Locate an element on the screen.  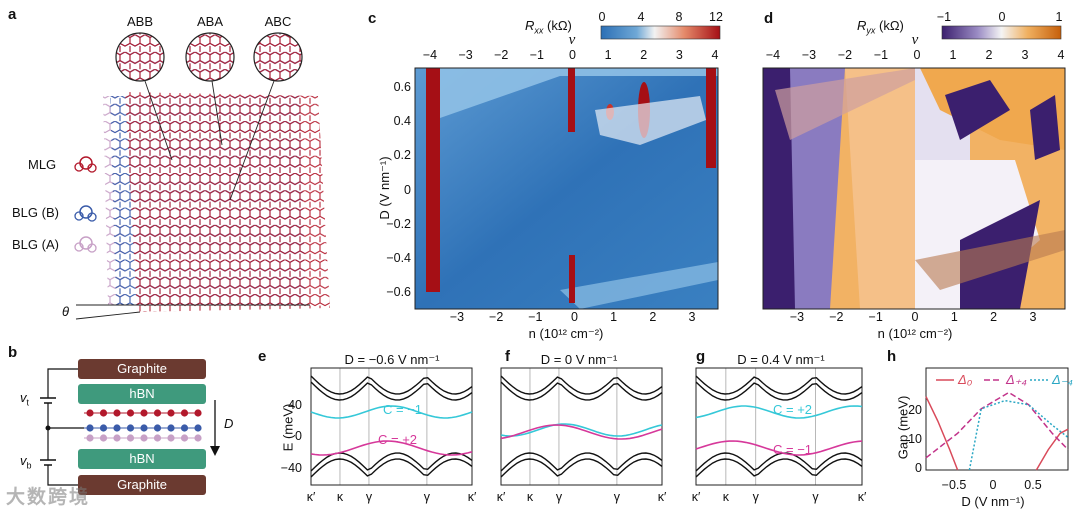
gap-delta0-left is located at coordinates (942, 433).